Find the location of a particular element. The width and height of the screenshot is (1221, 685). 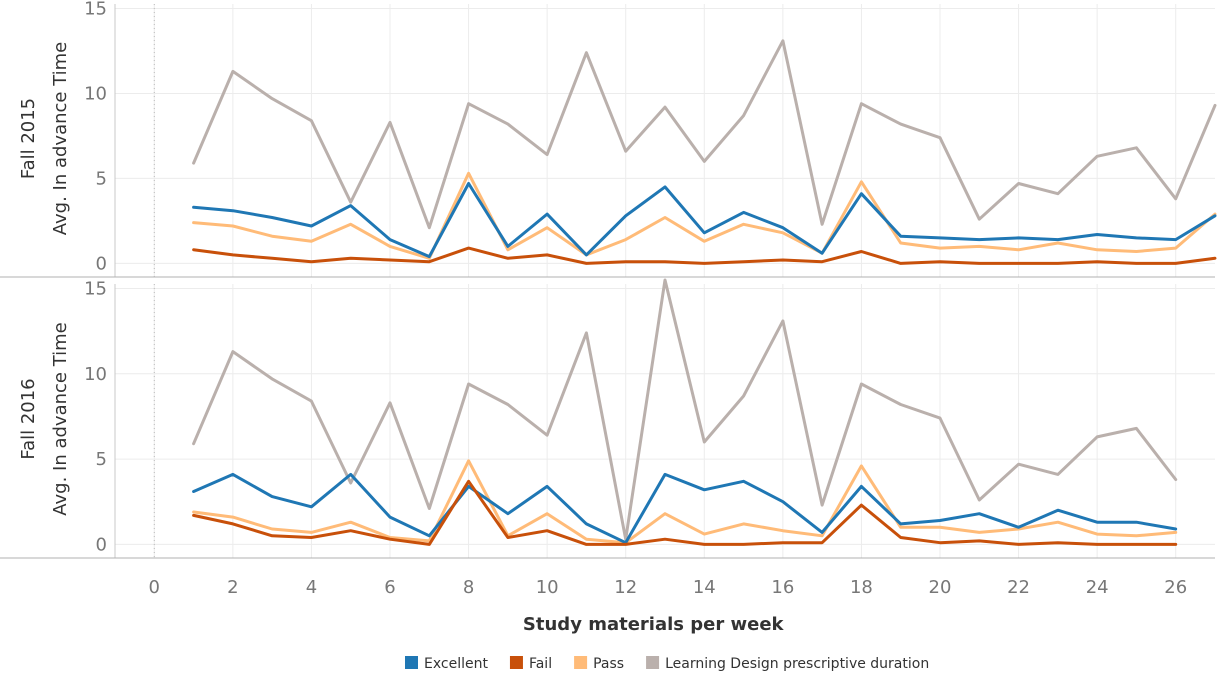

panel-label: Fall 2015 is located at coordinates (28, 138).